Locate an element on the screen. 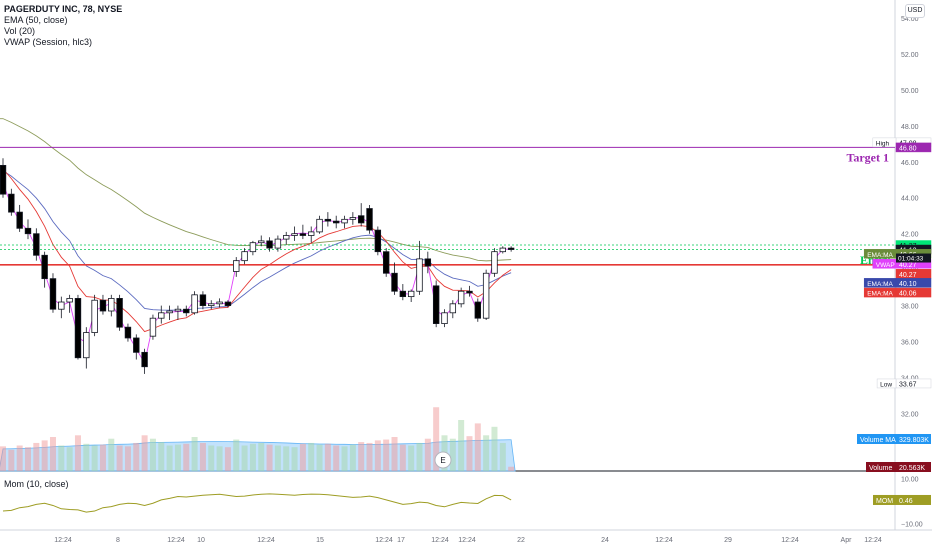 The width and height of the screenshot is (932, 550). entry-price-value: 40.27 is located at coordinates (908, 275).